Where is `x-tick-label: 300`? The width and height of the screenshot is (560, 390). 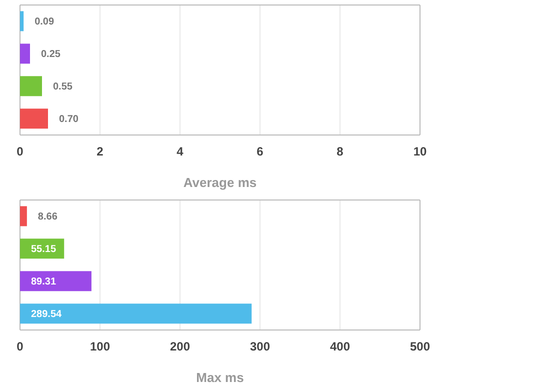
x-tick-label: 300 is located at coordinates (260, 347).